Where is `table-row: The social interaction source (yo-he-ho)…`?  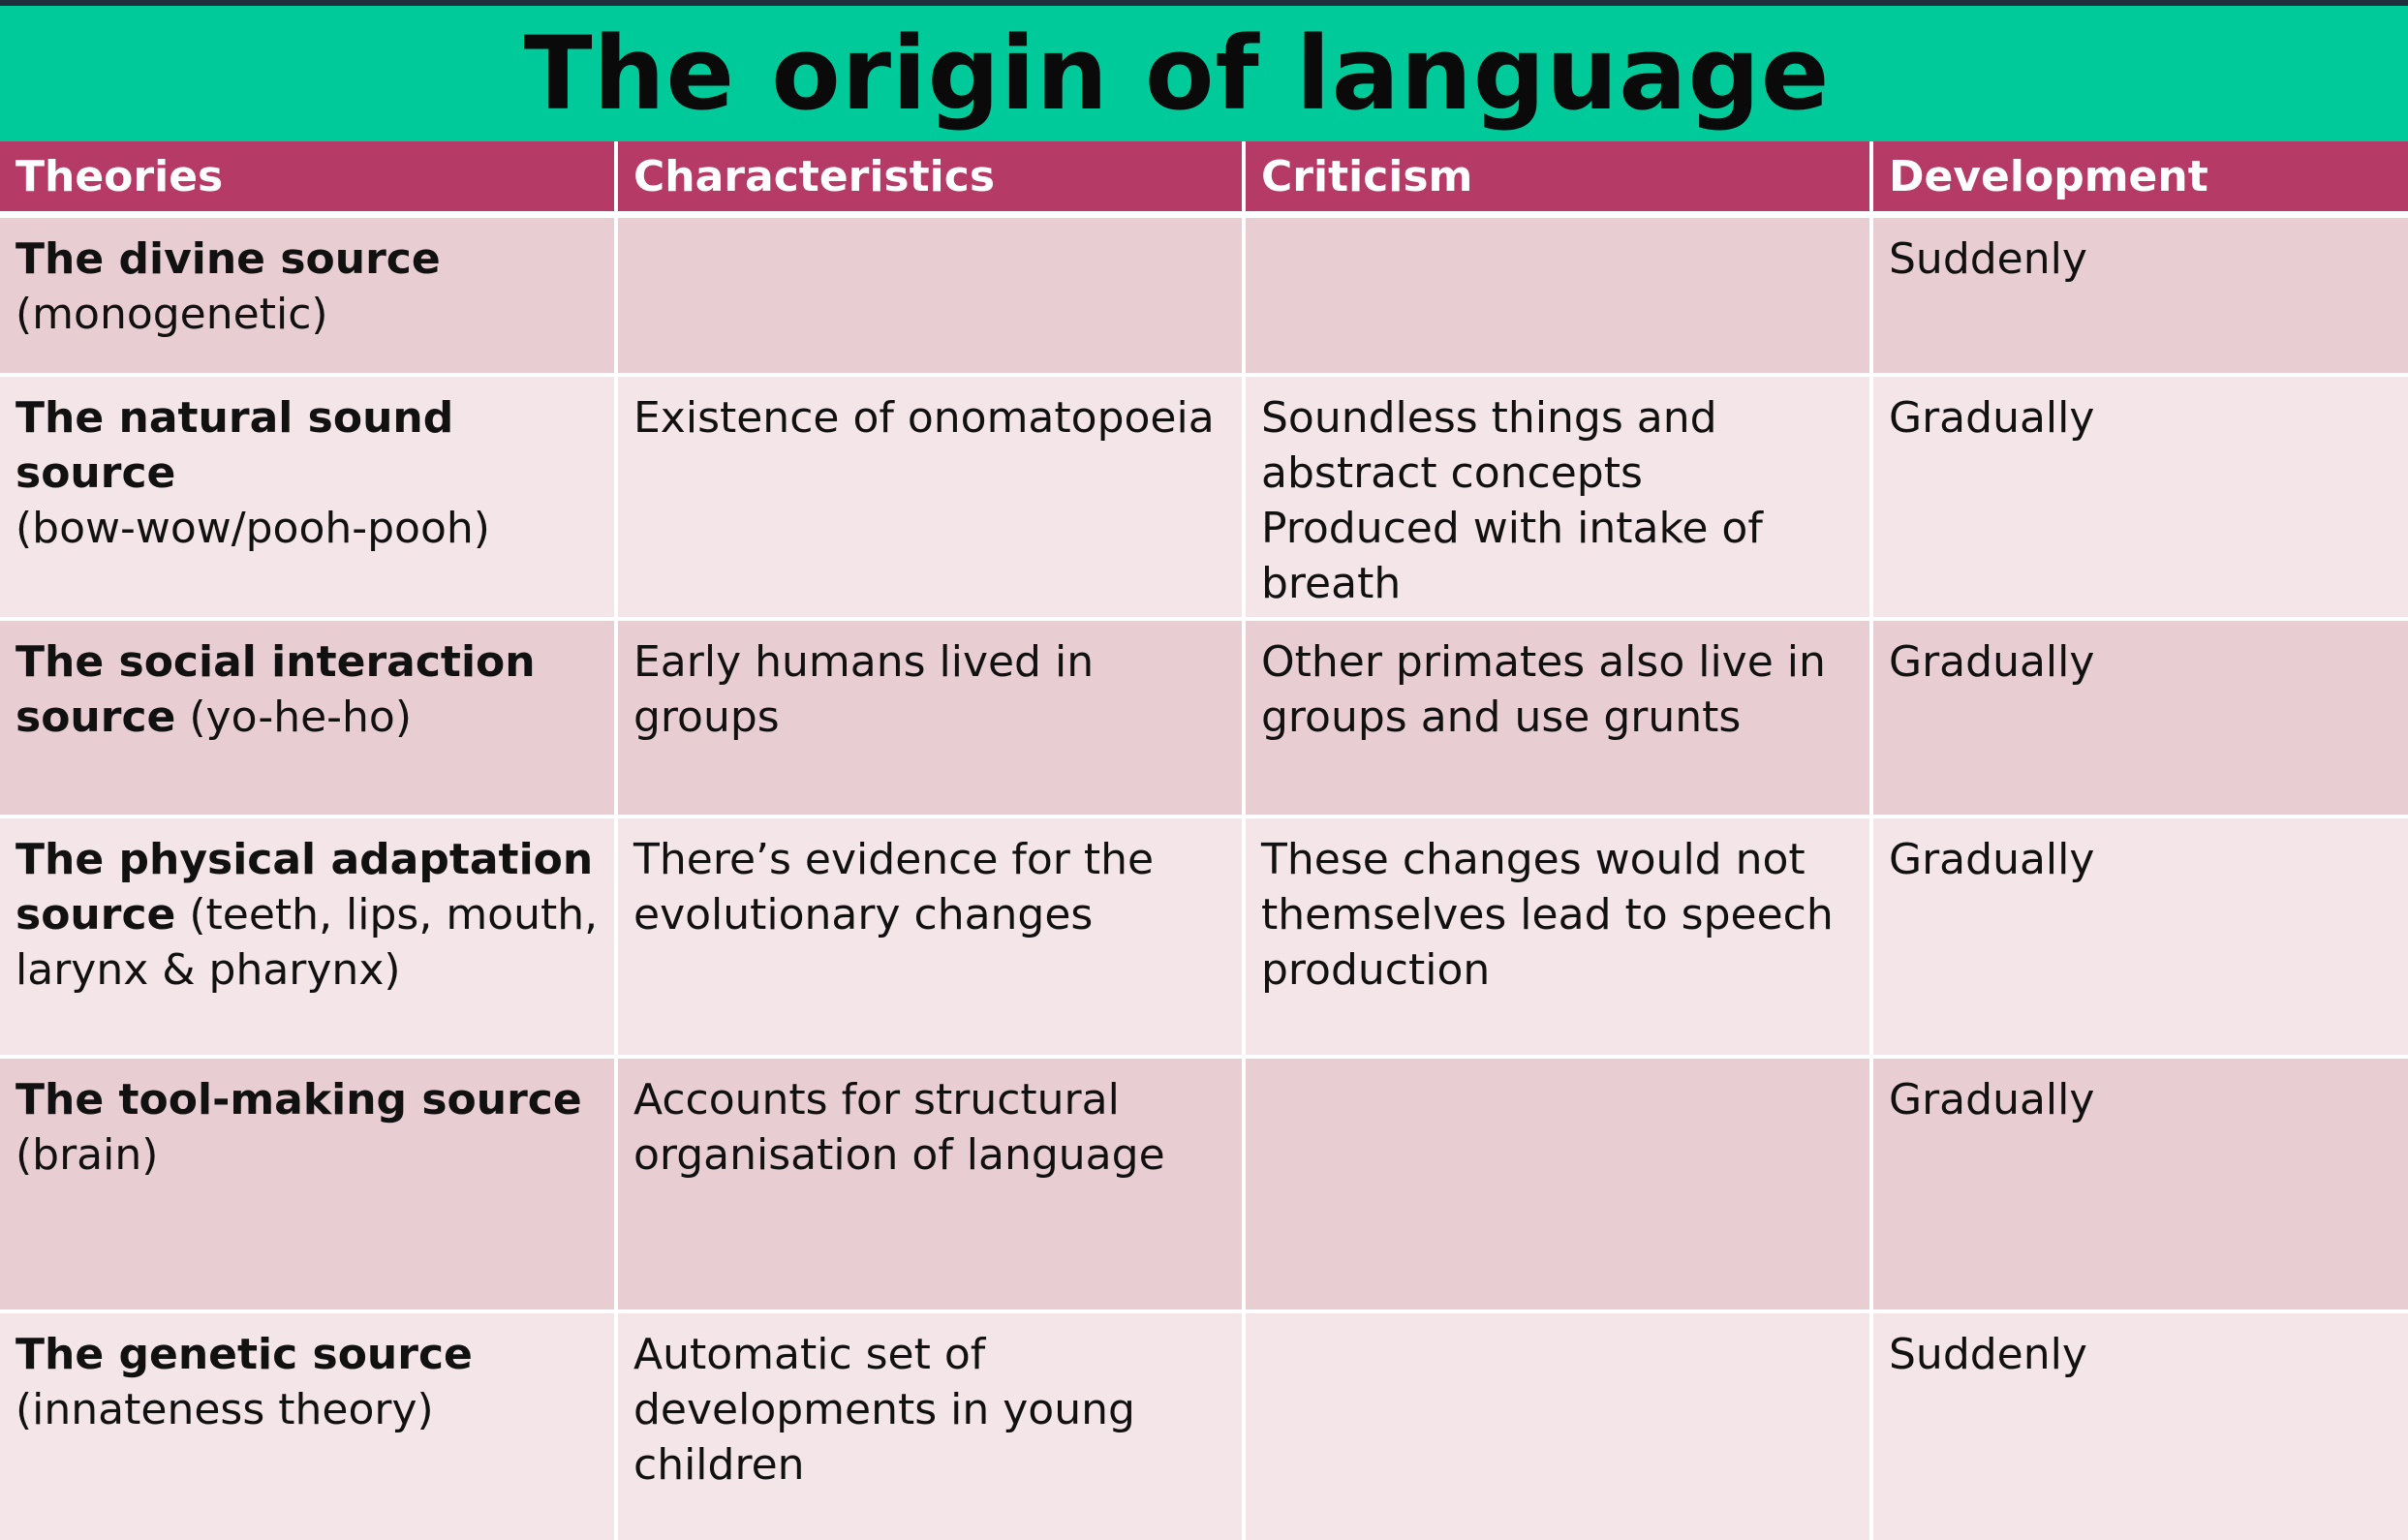
table-row: The social interaction source (yo-he-ho)… is located at coordinates (1204, 717).